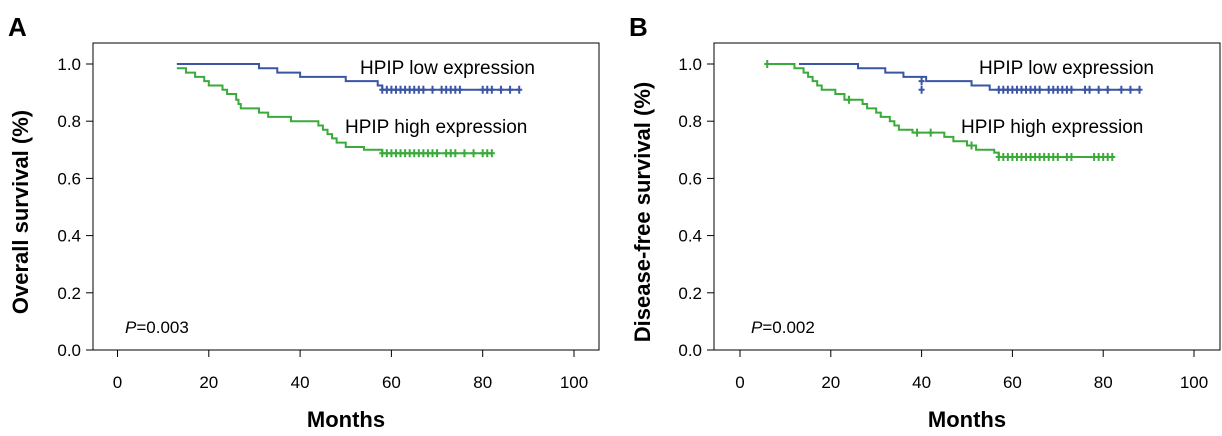 Image resolution: width=1222 pixels, height=436 pixels. Describe the element at coordinates (739, 382) in the screenshot. I see `panel-b-x-tick-label: 0` at that location.